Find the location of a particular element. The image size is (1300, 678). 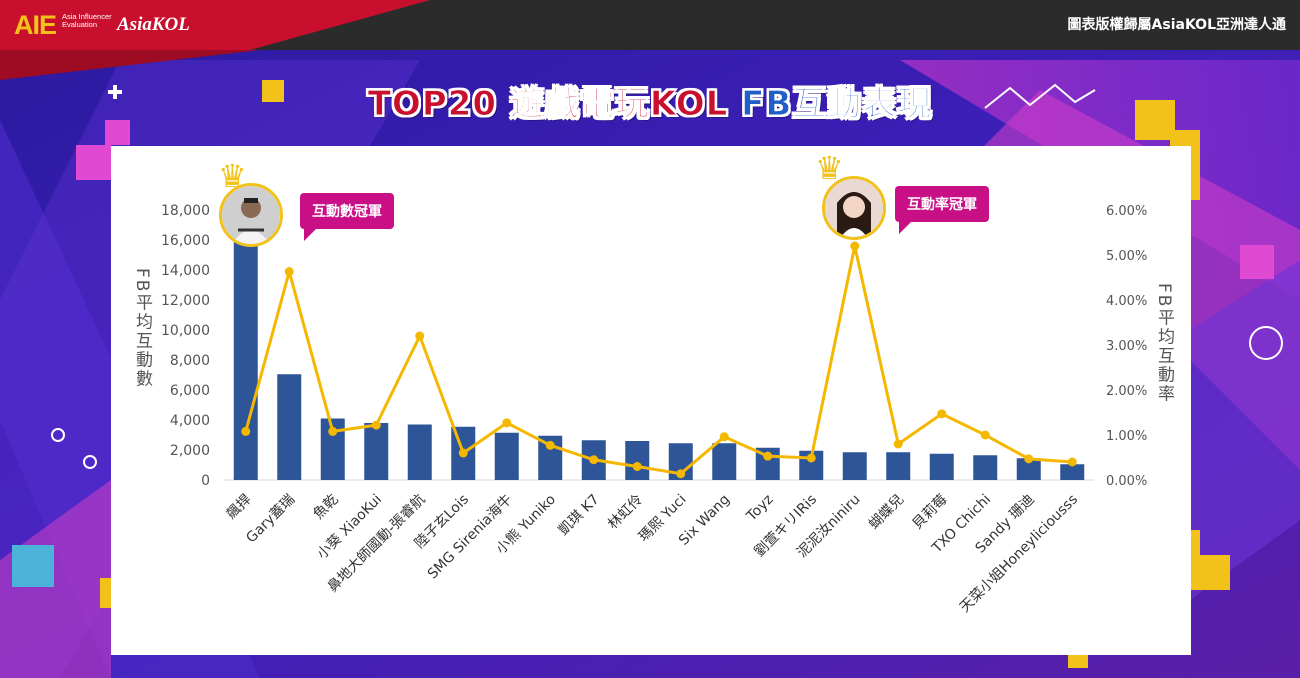

chart-title: TOP20 遊戲電玩KOL FB互動表現 is located at coordinates (650, 100).